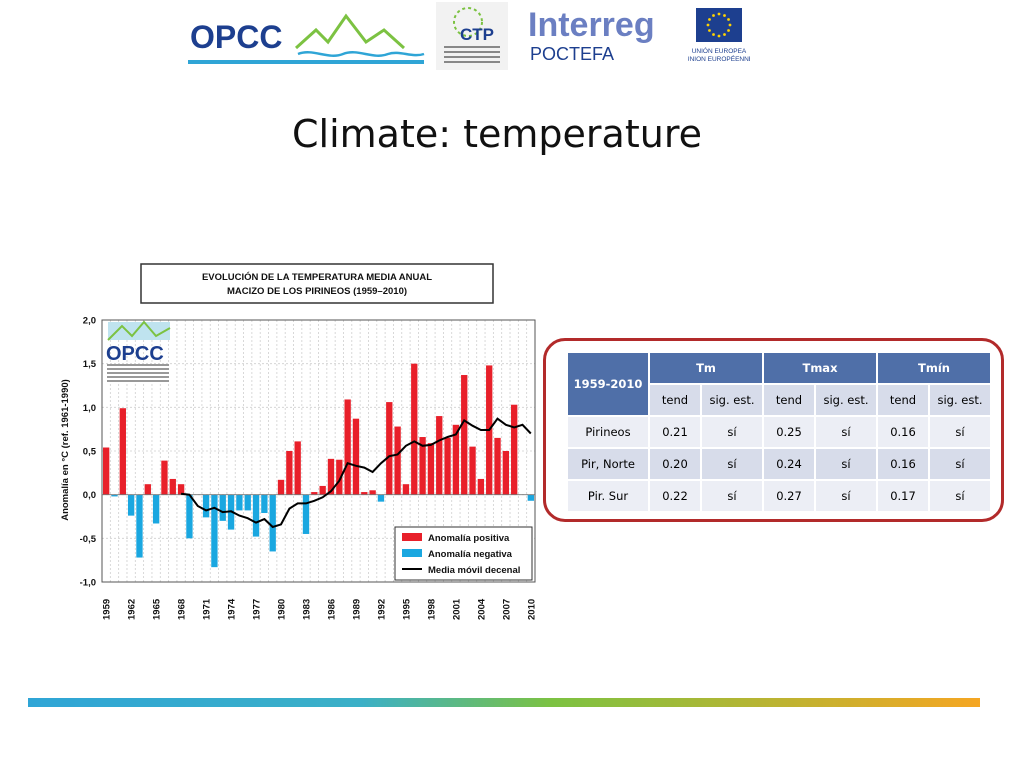 This screenshot has width=1024, height=768. I want to click on legend-positive-swatch, so click(412, 537).